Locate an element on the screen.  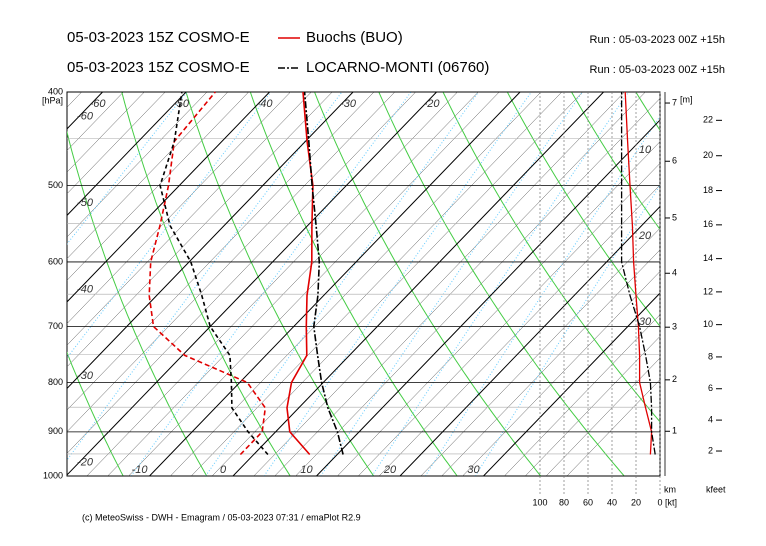
kfeet-tick-label: 18 is located at coordinates (708, 190).